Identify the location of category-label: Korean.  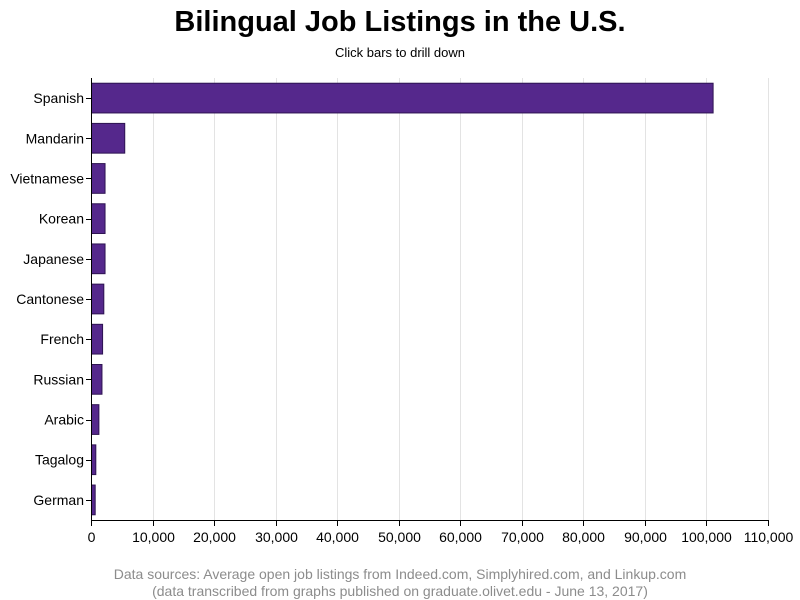
(61, 219).